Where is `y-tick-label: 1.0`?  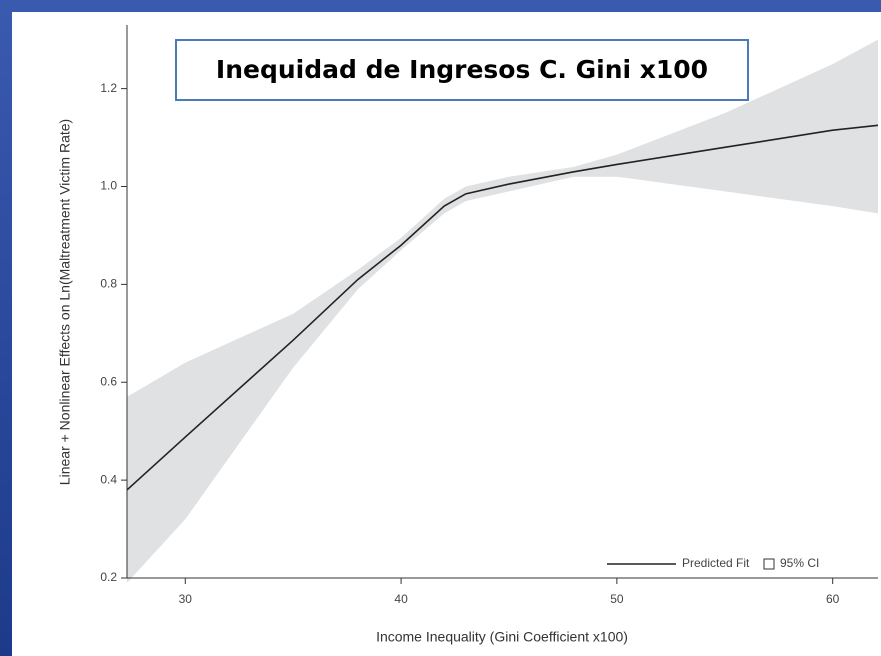 y-tick-label: 1.0 is located at coordinates (108, 186).